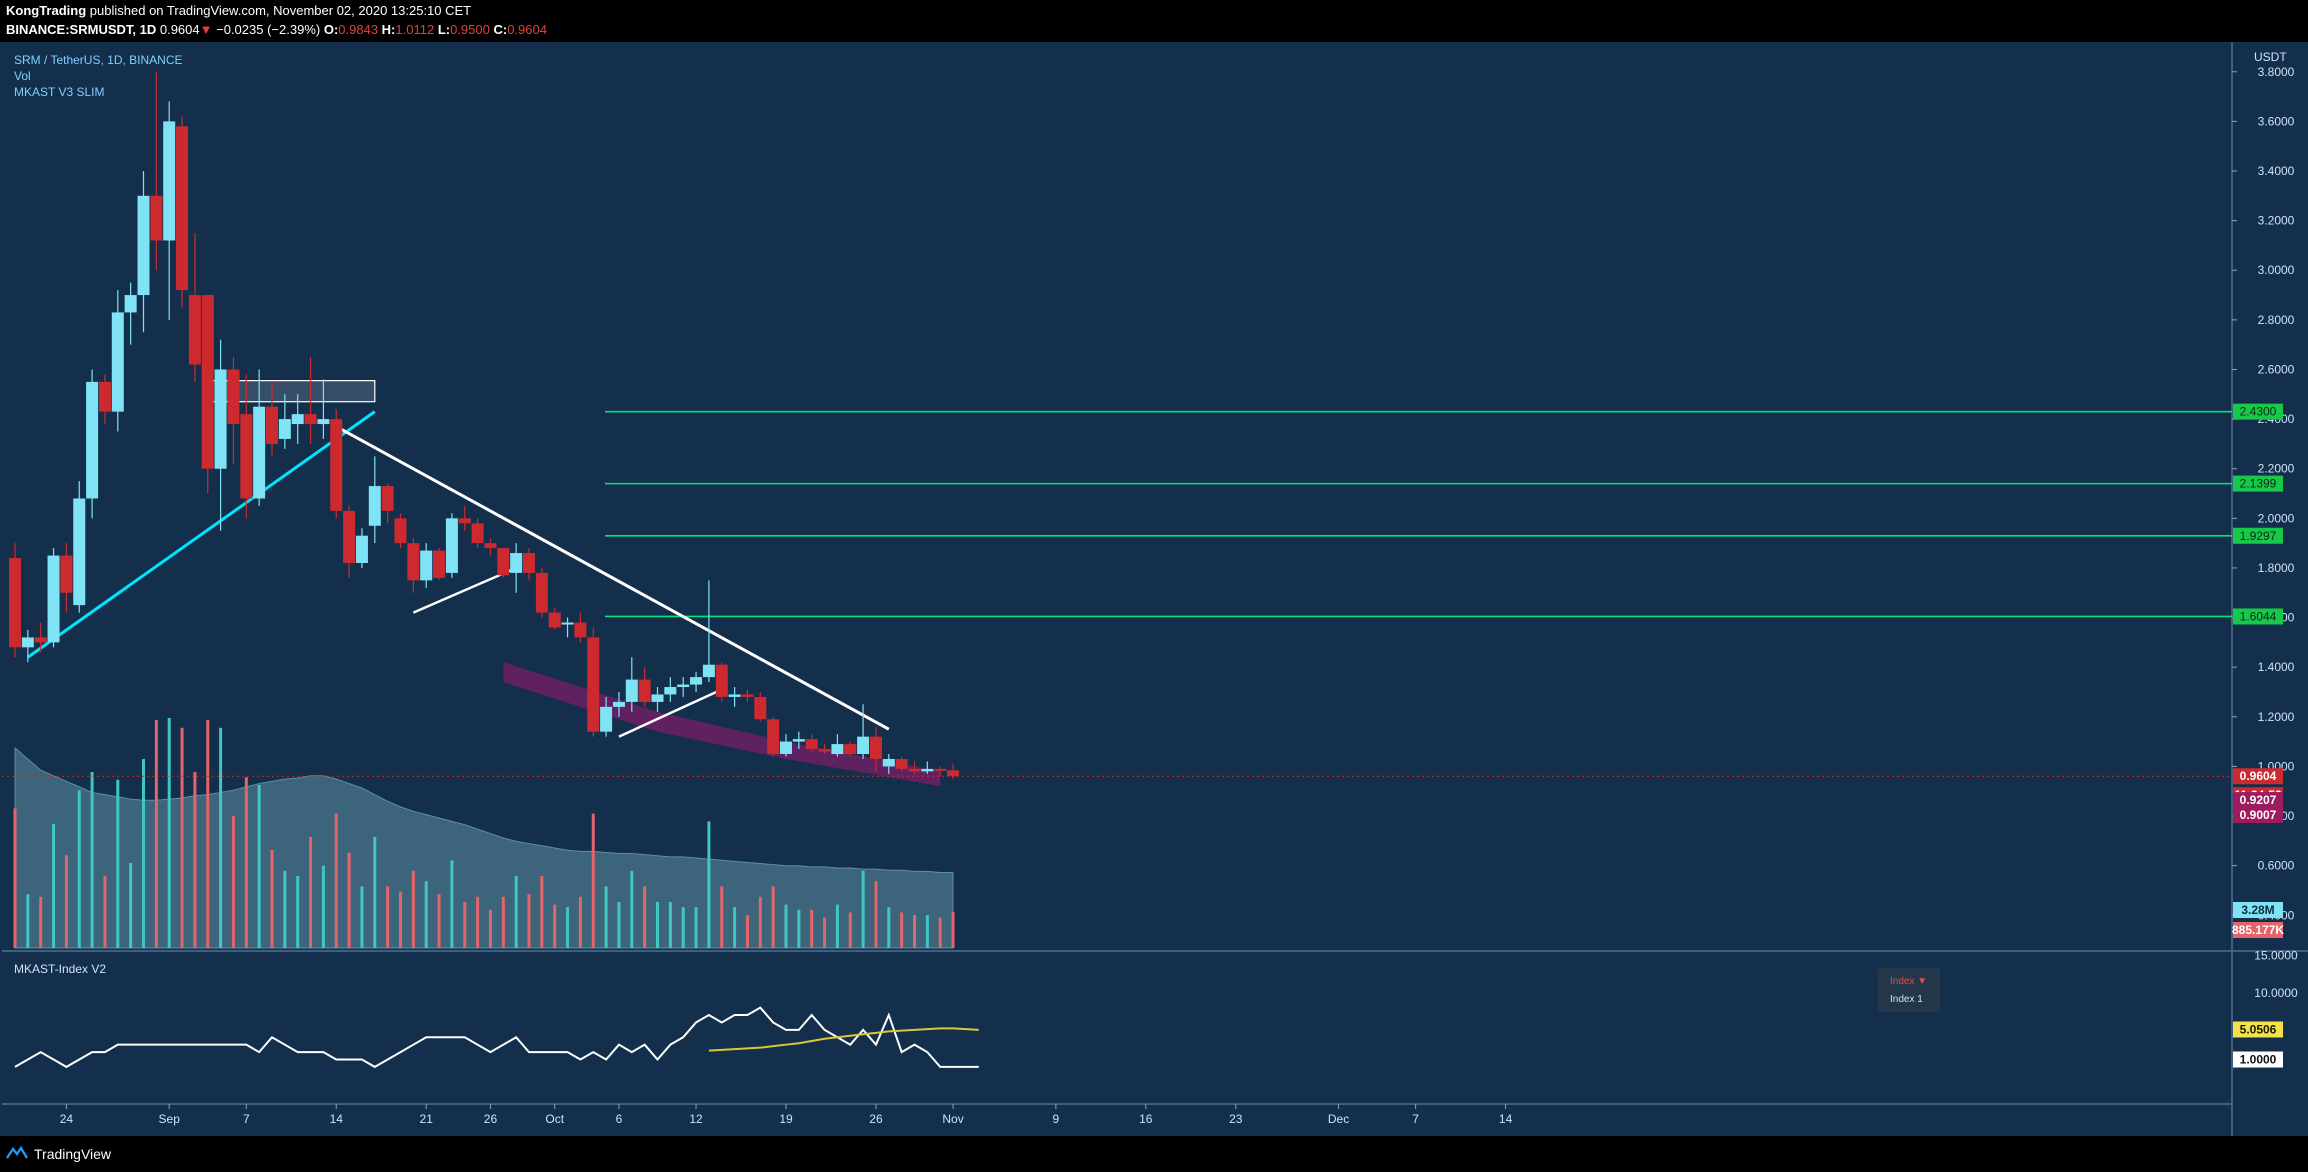  What do you see at coordinates (268, 29) in the screenshot?
I see `price-change: −0.0235 (−2.39%)` at bounding box center [268, 29].